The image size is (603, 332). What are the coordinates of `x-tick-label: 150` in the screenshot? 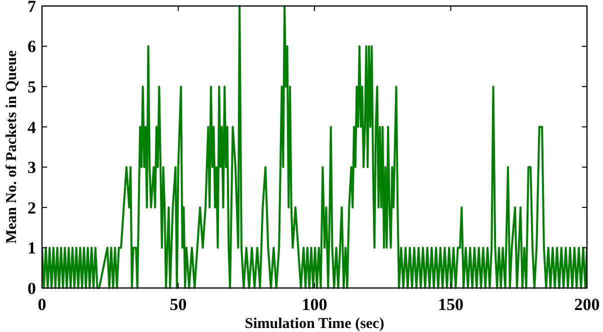 It's located at (451, 304).